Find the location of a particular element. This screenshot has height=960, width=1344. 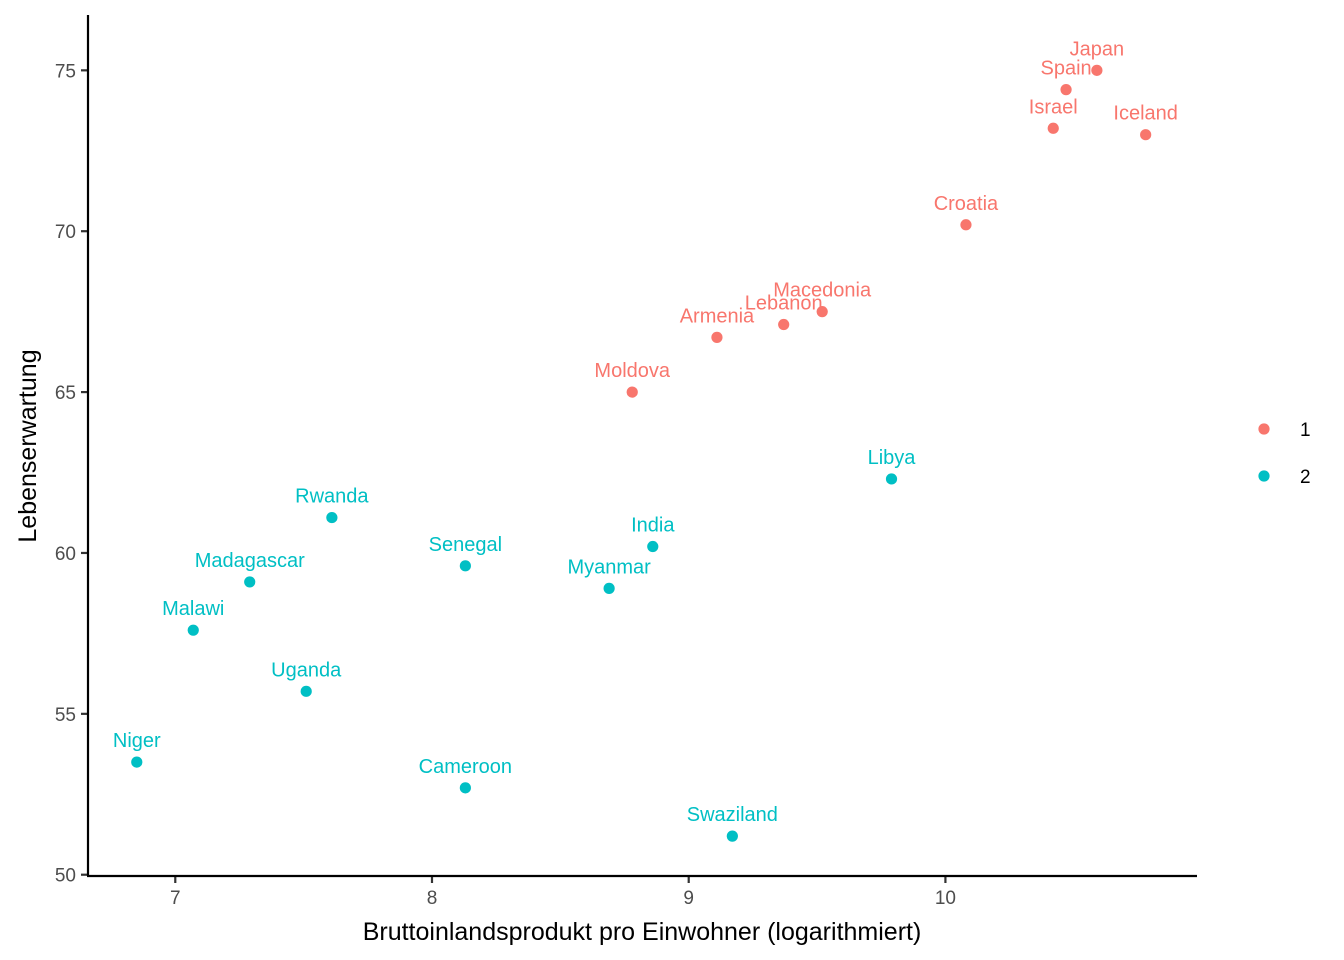

point-label-croatia: Croatia is located at coordinates (966, 204).